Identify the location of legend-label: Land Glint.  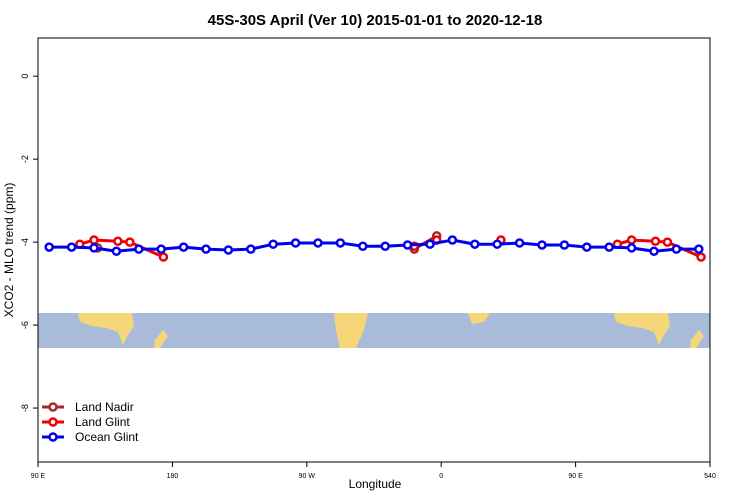
(102, 422).